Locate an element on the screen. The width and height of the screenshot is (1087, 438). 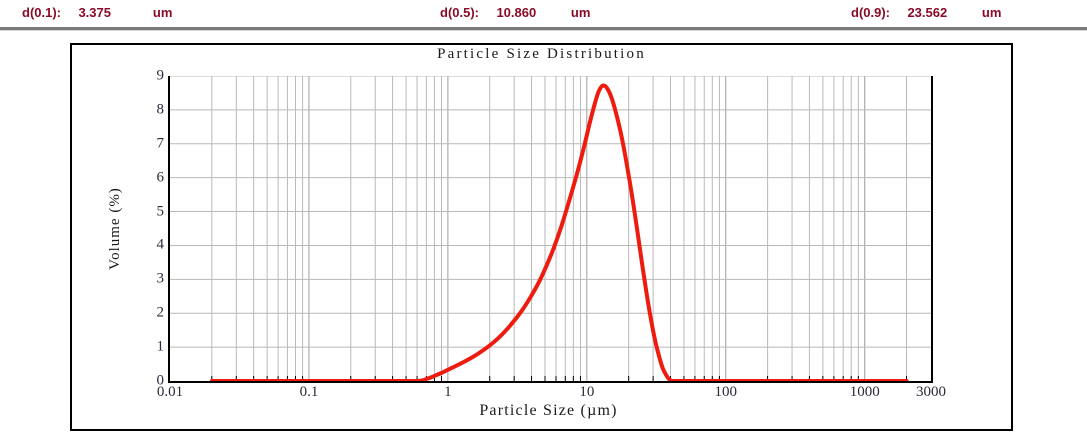
y-axis-label-text: Volume (%) is located at coordinates (114, 228).